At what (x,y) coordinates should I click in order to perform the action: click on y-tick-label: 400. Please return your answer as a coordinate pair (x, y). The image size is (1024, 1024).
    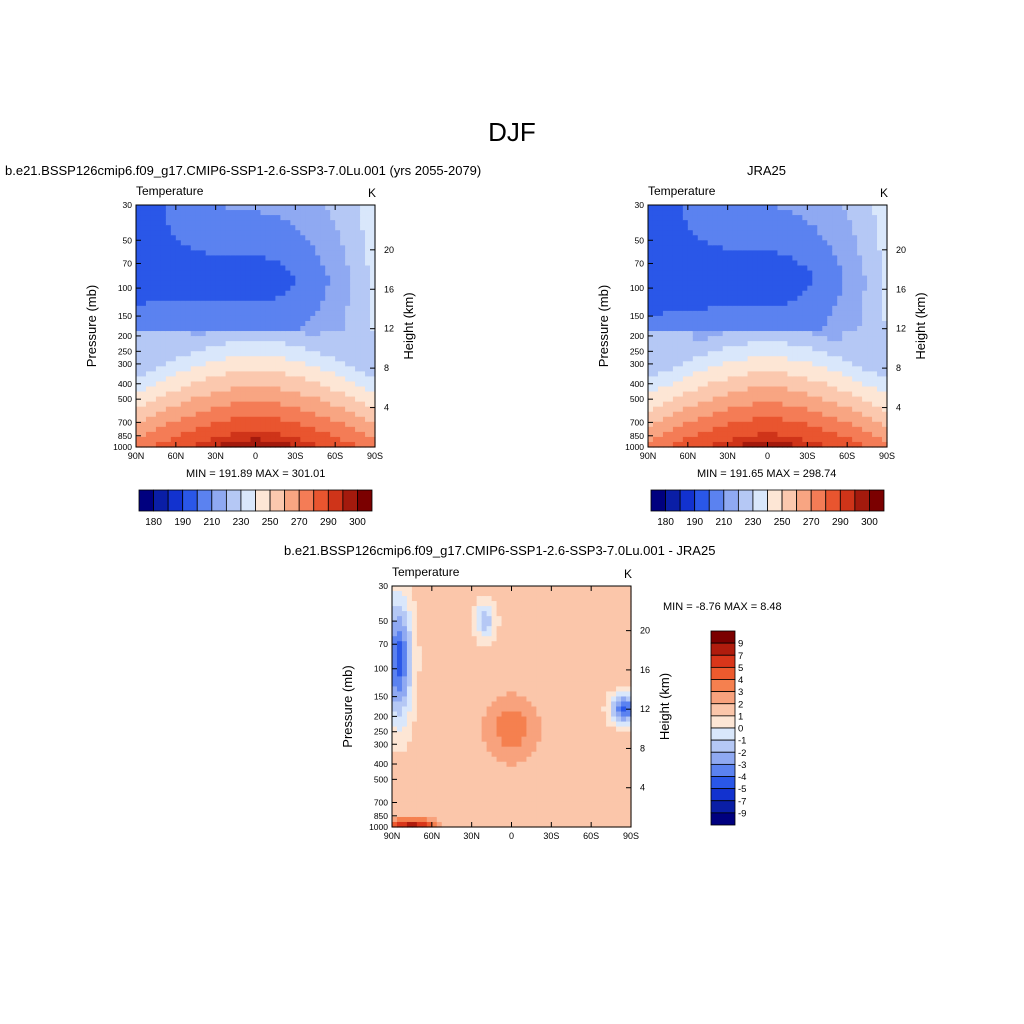
    Looking at the image, I should click on (125, 384).